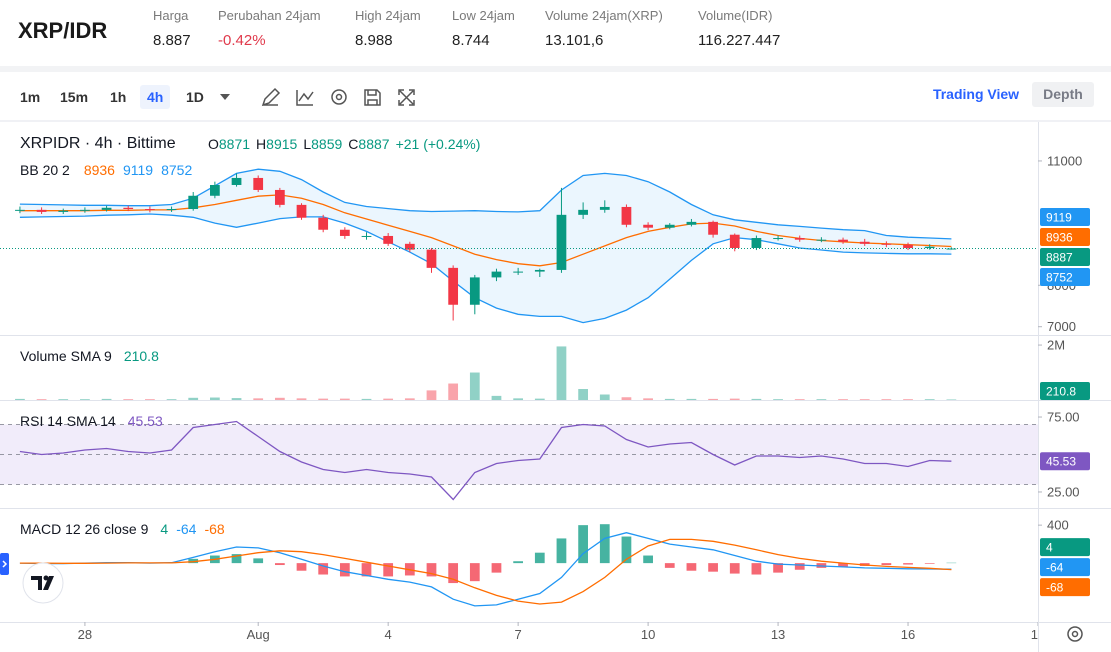 The height and width of the screenshot is (652, 1111). Describe the element at coordinates (1063, 94) in the screenshot. I see `view-tab: Depth` at that location.